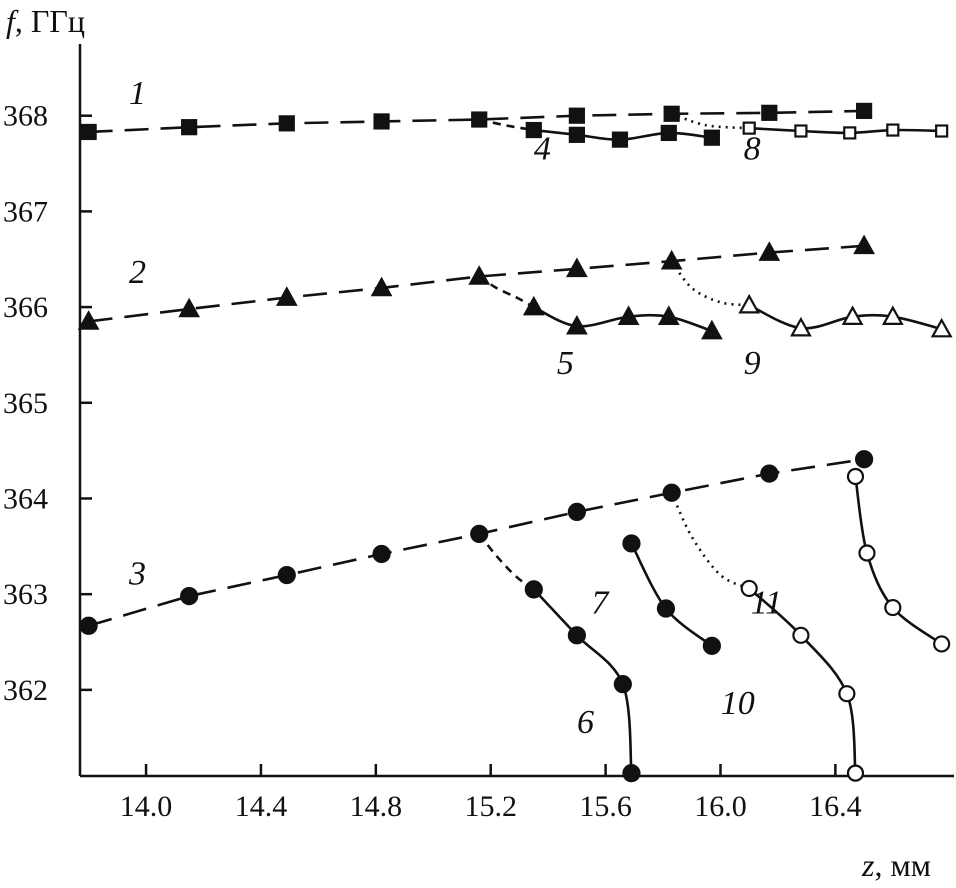 The image size is (956, 888). Describe the element at coordinates (752, 363) in the screenshot. I see `curve-label-9: 9` at that location.